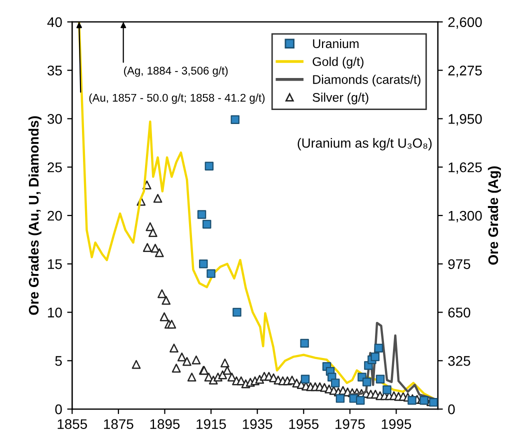 This screenshot has height=438, width=508. I want to click on x-tick-label: 1915, so click(211, 424).